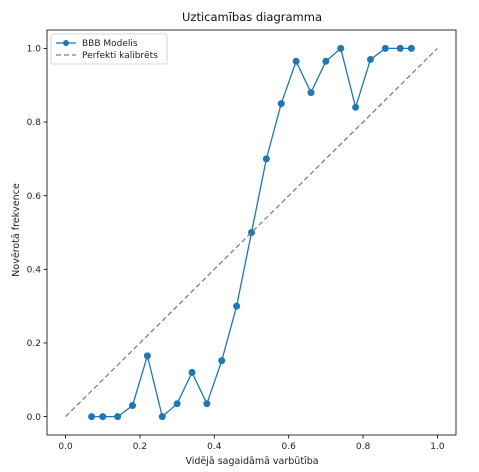 The width and height of the screenshot is (479, 472). Describe the element at coordinates (34, 50) in the screenshot. I see `y-tick-label: 1.0` at that location.